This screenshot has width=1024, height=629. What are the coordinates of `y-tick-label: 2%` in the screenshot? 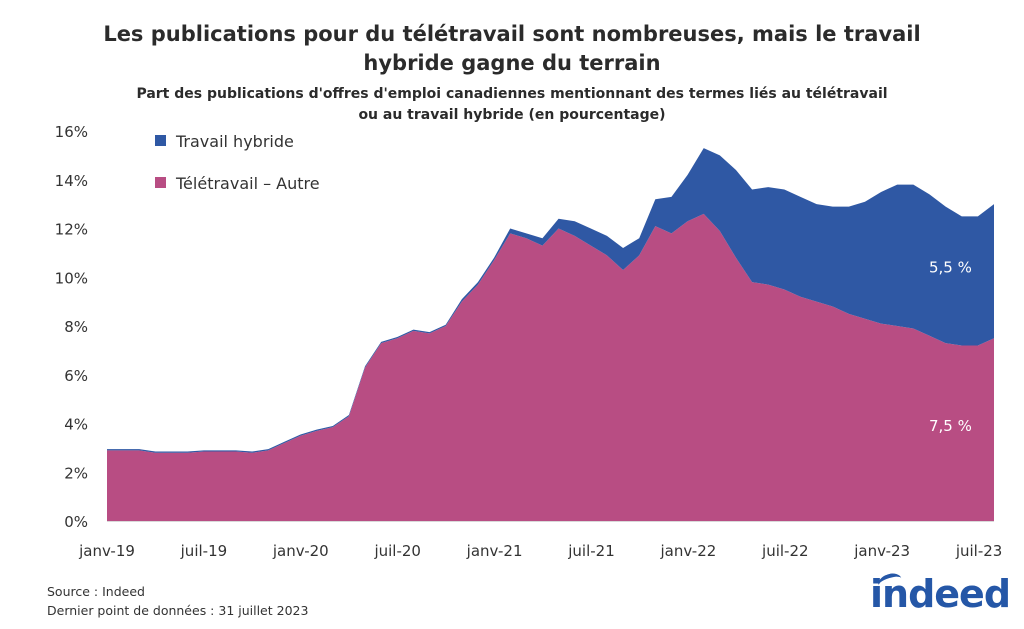 It's located at (76, 473).